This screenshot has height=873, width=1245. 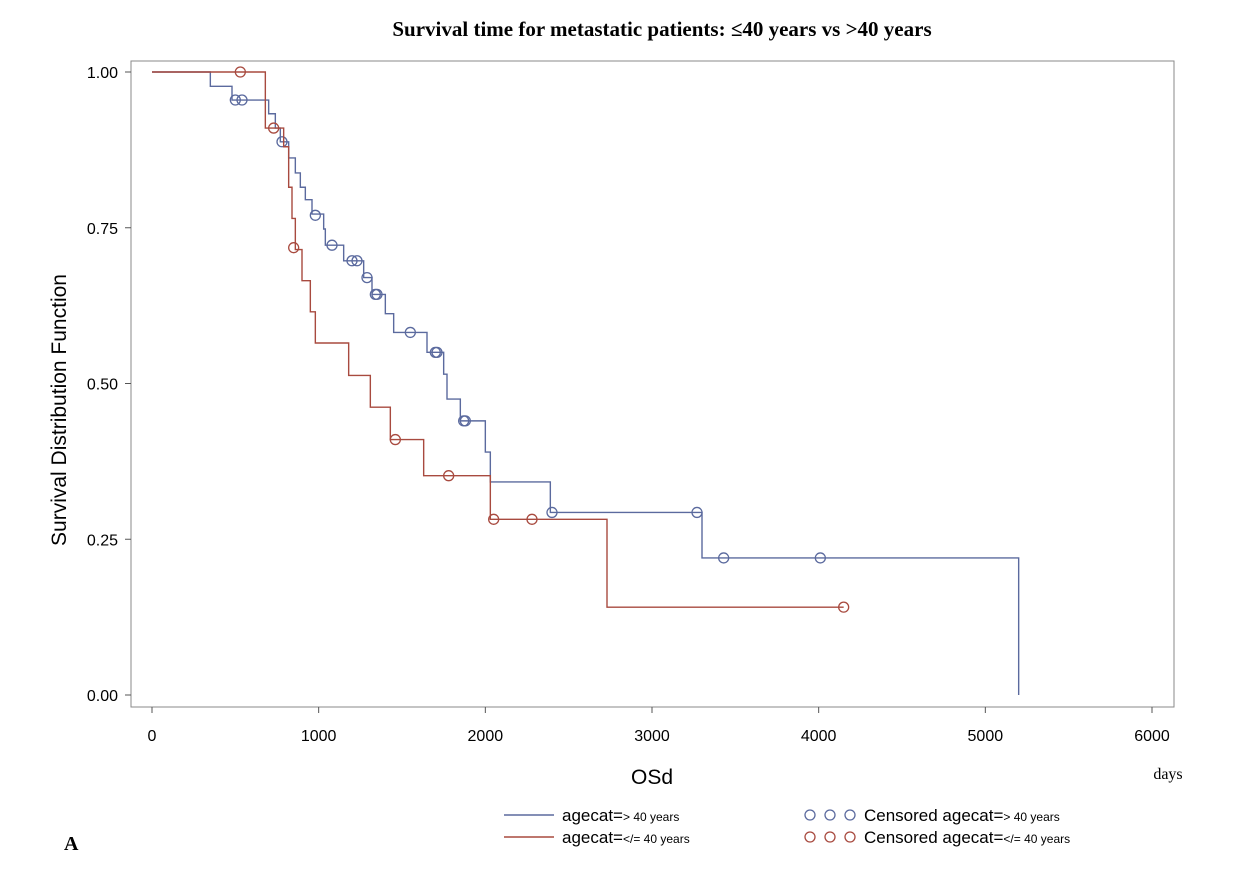 I want to click on y-axis-ticks: 0.00 0.25 0.50 0.75 1.00, so click(x=109, y=385).